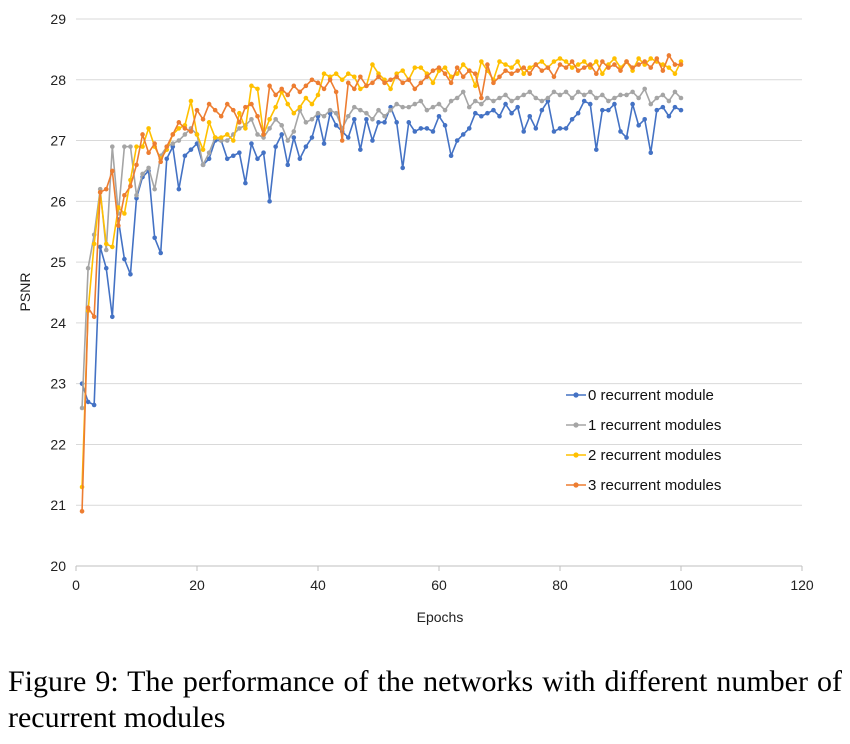  Describe the element at coordinates (651, 395) in the screenshot. I see `legend-label: 0 recurrent module` at that location.